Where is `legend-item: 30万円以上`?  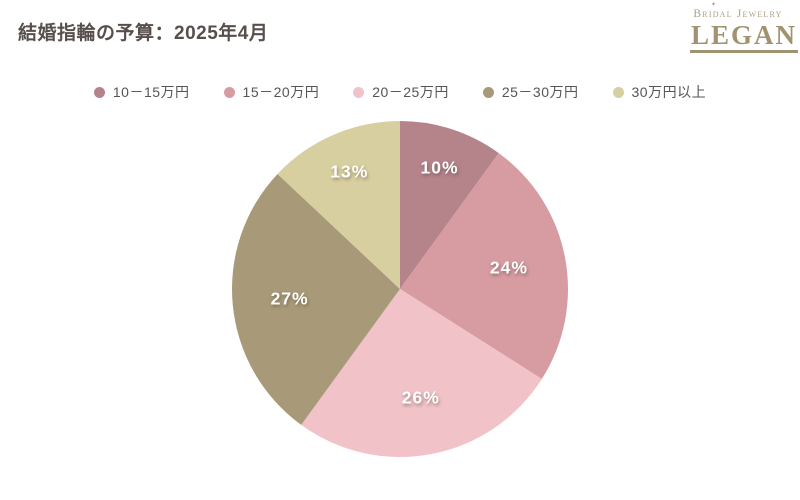 legend-item: 30万円以上 is located at coordinates (659, 92).